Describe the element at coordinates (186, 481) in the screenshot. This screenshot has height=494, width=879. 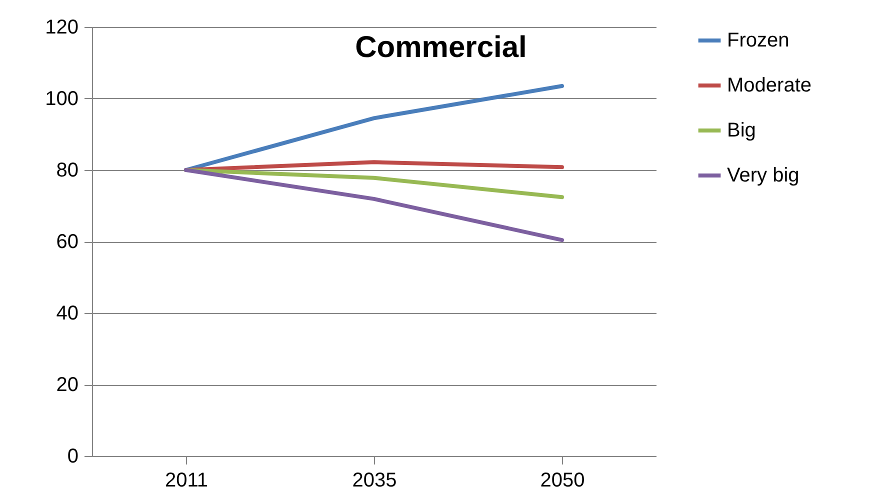
I see `x-tick-label: 2011` at that location.